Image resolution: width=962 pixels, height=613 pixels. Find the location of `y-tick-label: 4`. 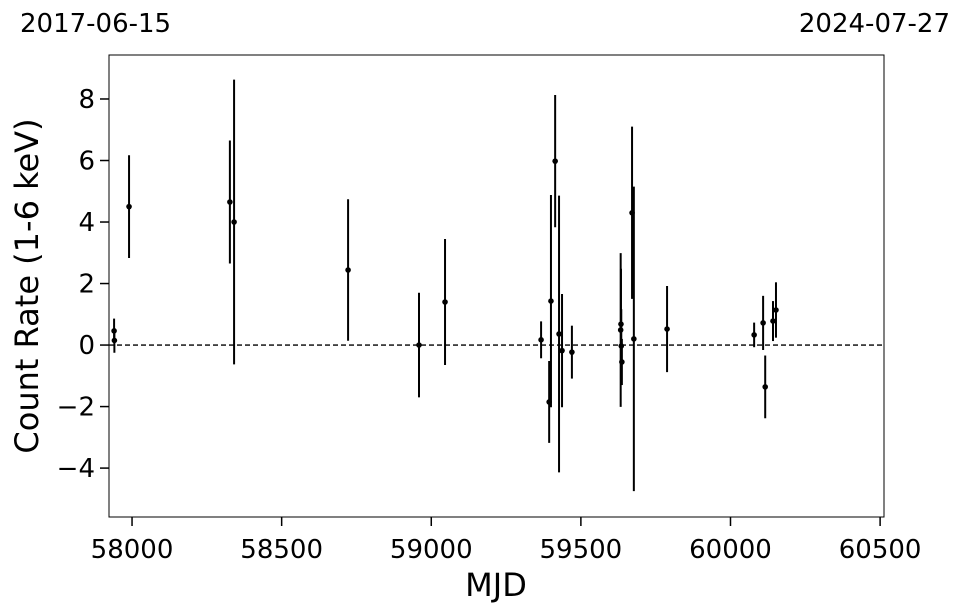

y-tick-label: 4 is located at coordinates (86, 223).